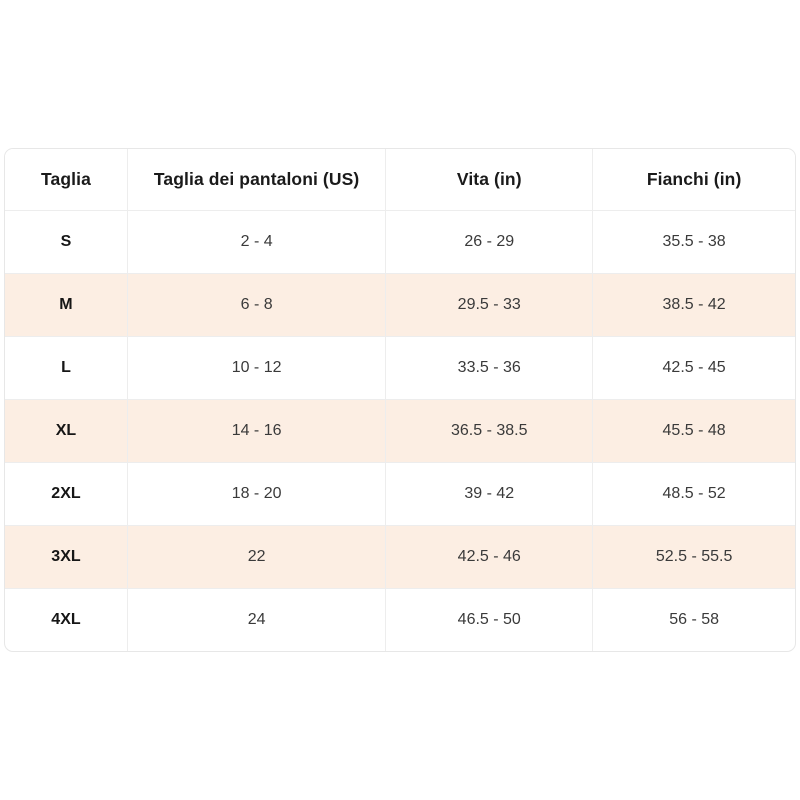  What do you see at coordinates (489, 305) in the screenshot?
I see `waist-value: 29.5 - 33` at bounding box center [489, 305].